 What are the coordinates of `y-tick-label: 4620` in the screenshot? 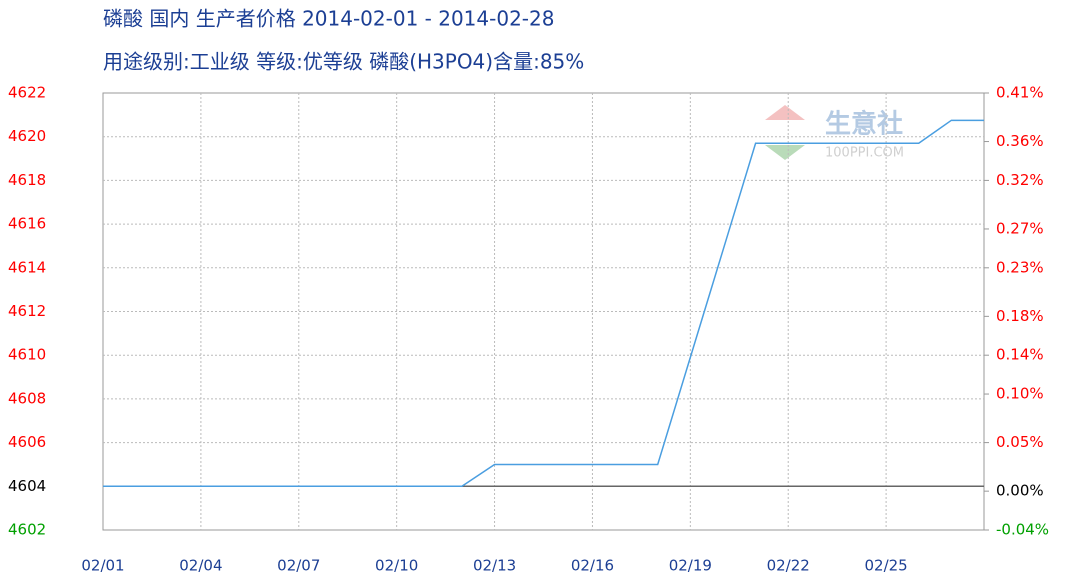 It's located at (27, 136).